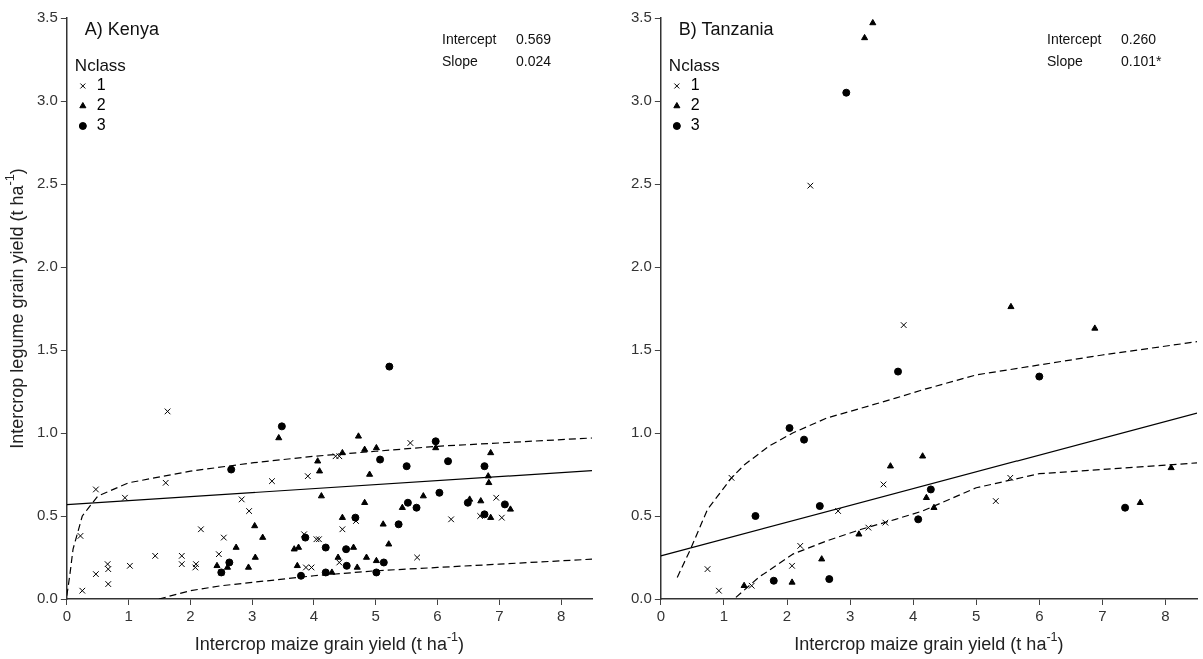  What do you see at coordinates (67, 616) in the screenshot?
I see `x-tick-label: 0` at bounding box center [67, 616].